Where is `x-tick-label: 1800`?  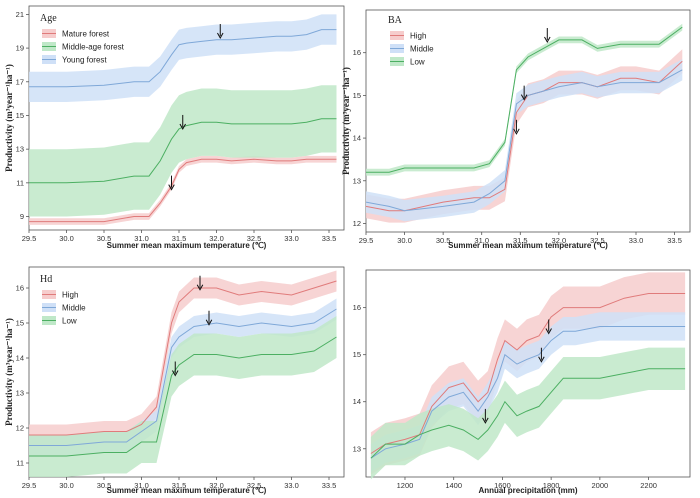
x-tick-label: 1800 is located at coordinates (551, 485).